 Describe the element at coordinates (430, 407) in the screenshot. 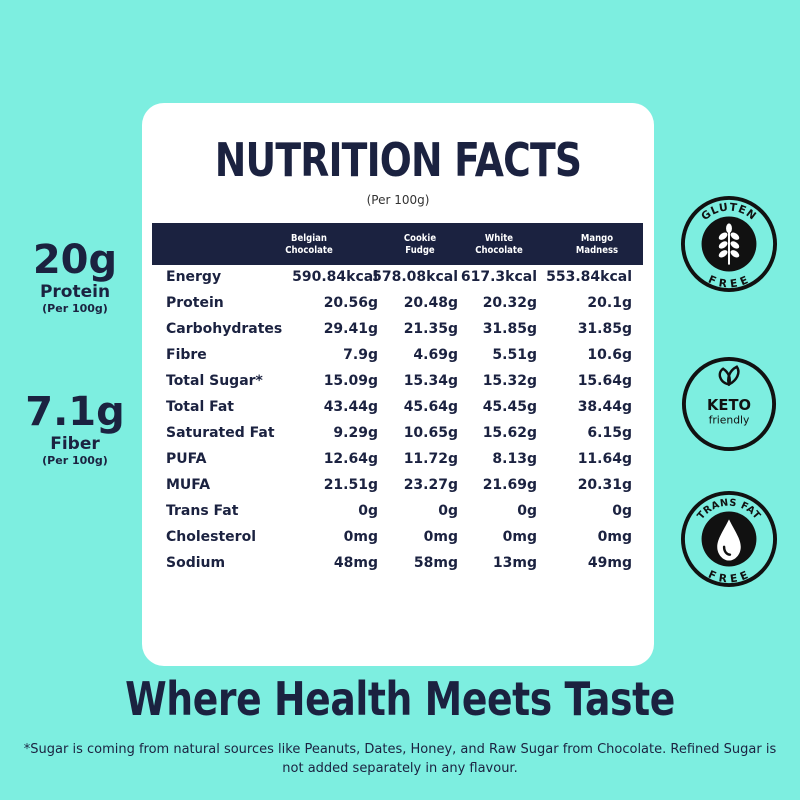

I see `row-value: 45.64g` at that location.